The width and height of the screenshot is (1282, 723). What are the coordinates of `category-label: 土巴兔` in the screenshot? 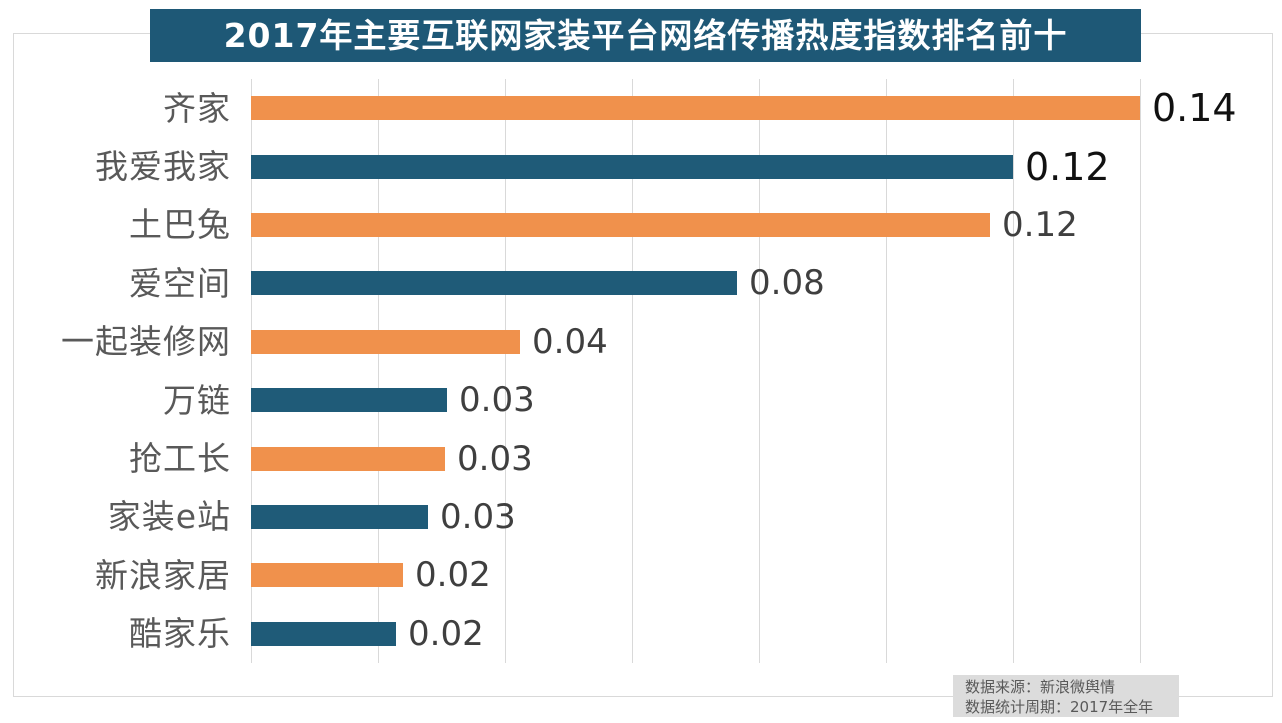 It's located at (180, 225).